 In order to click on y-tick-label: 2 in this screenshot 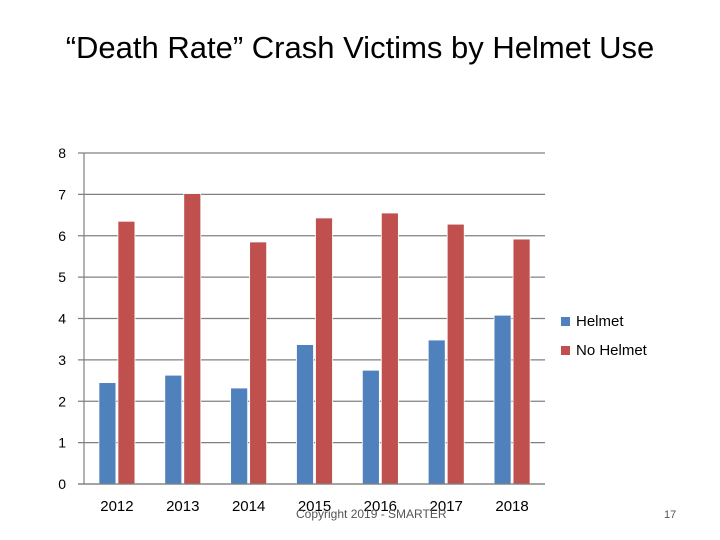, I will do `click(62, 401)`.